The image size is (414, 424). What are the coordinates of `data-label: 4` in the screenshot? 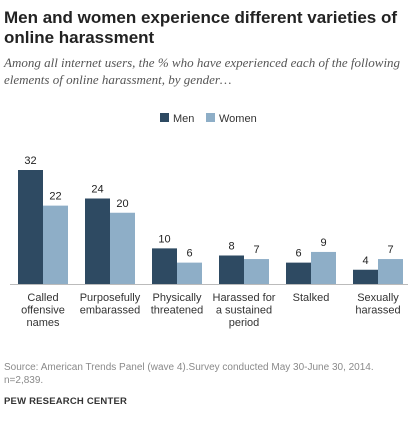 It's located at (365, 261).